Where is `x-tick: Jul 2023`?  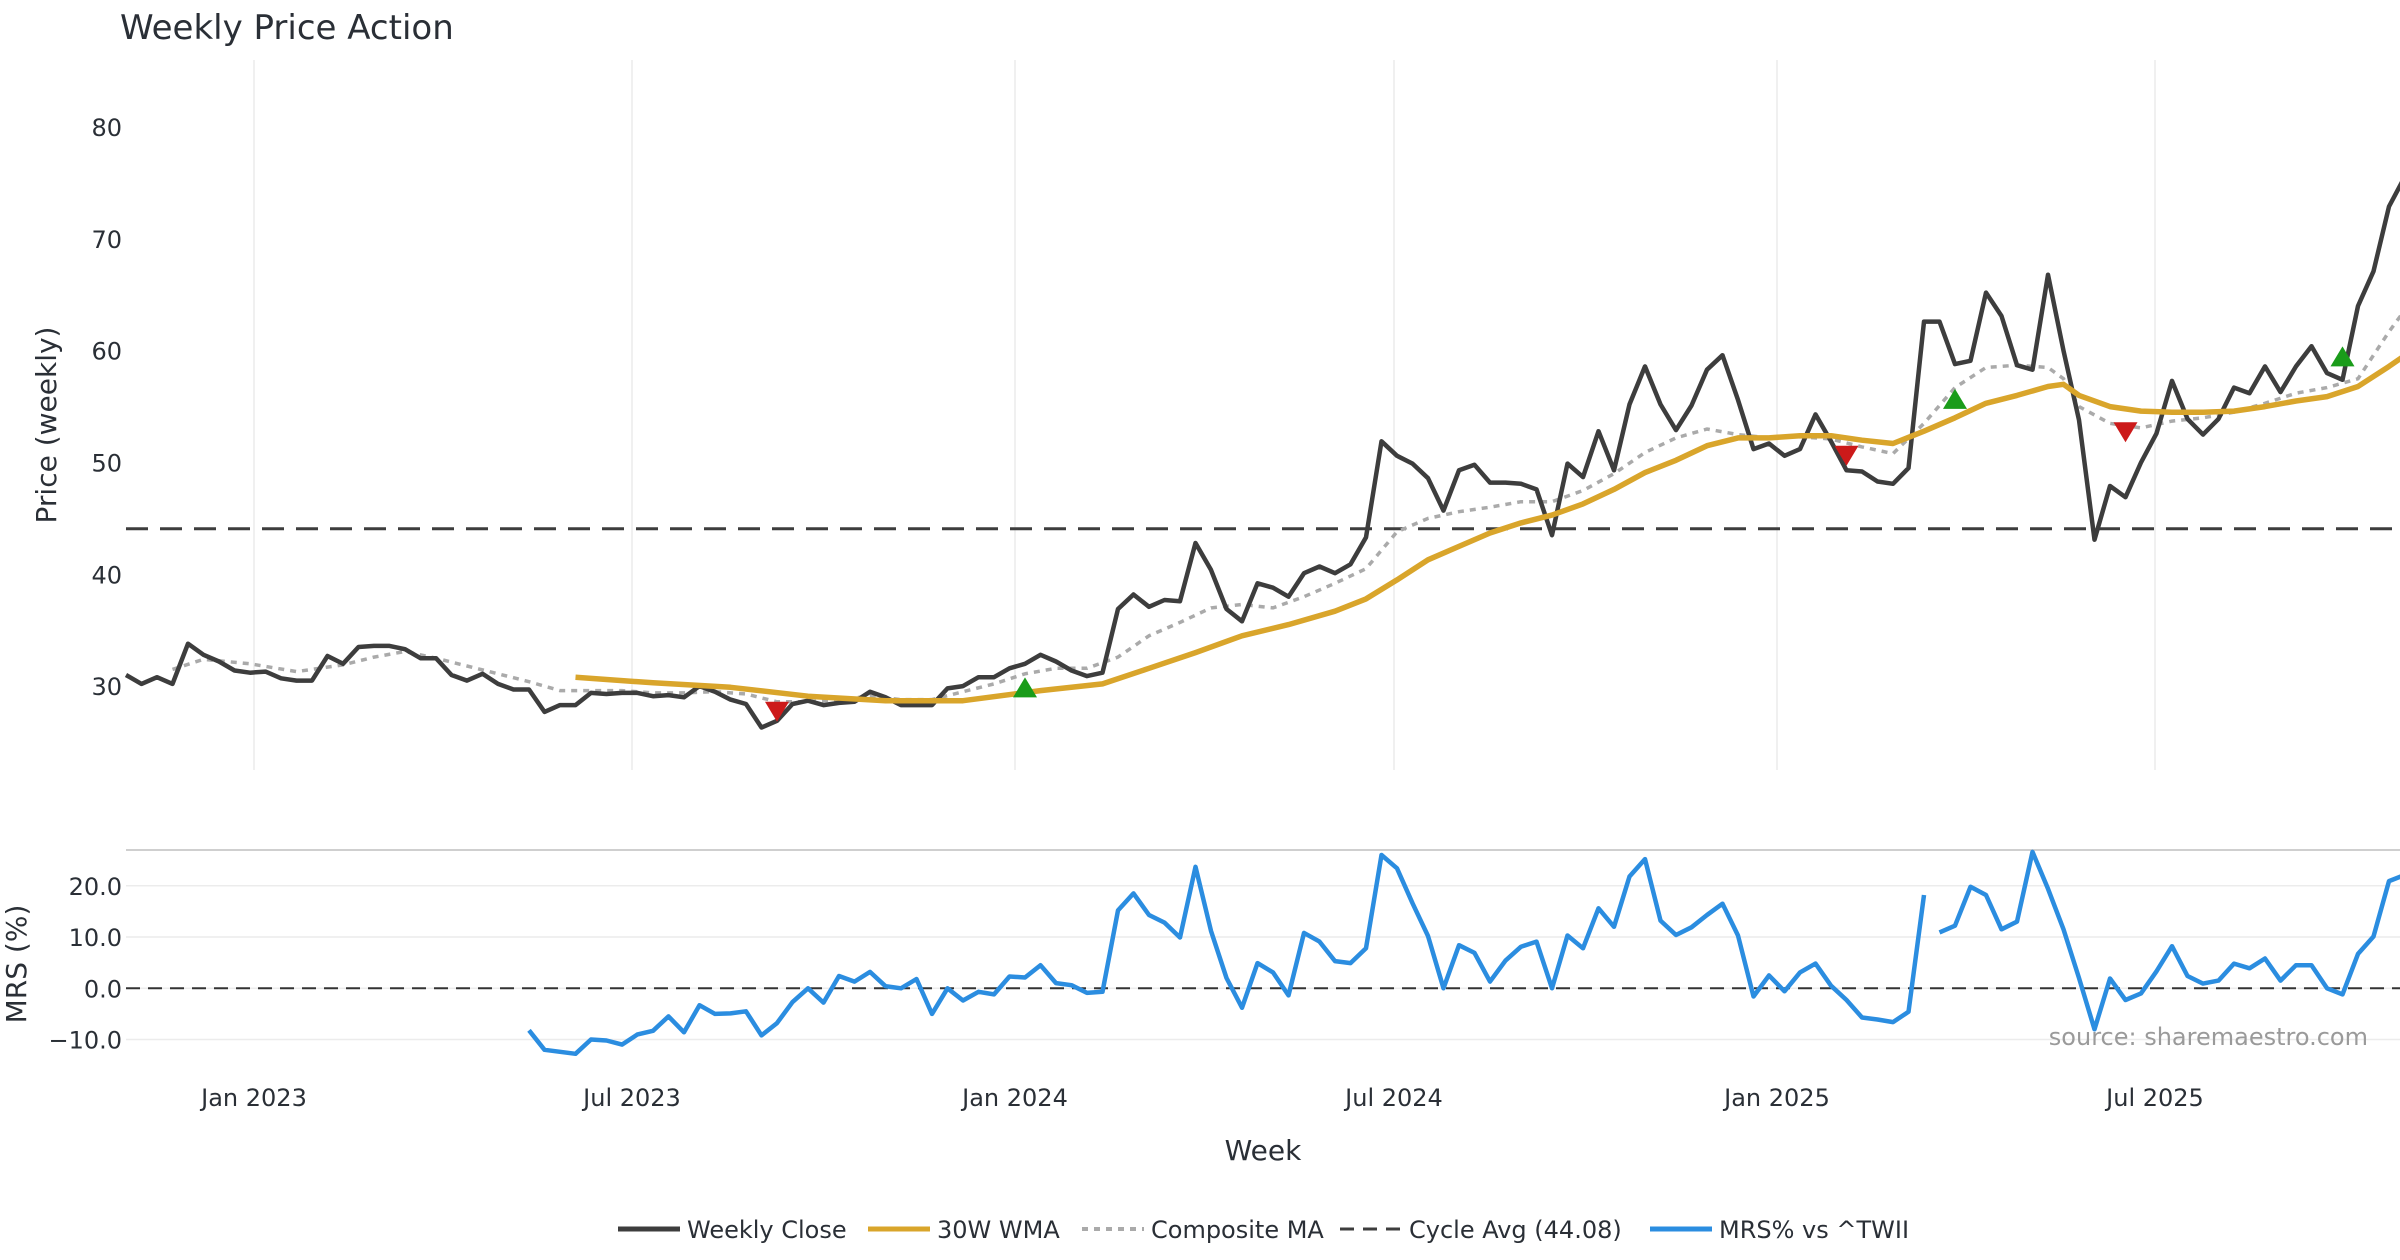
x-tick: Jul 2023 is located at coordinates (631, 1098).